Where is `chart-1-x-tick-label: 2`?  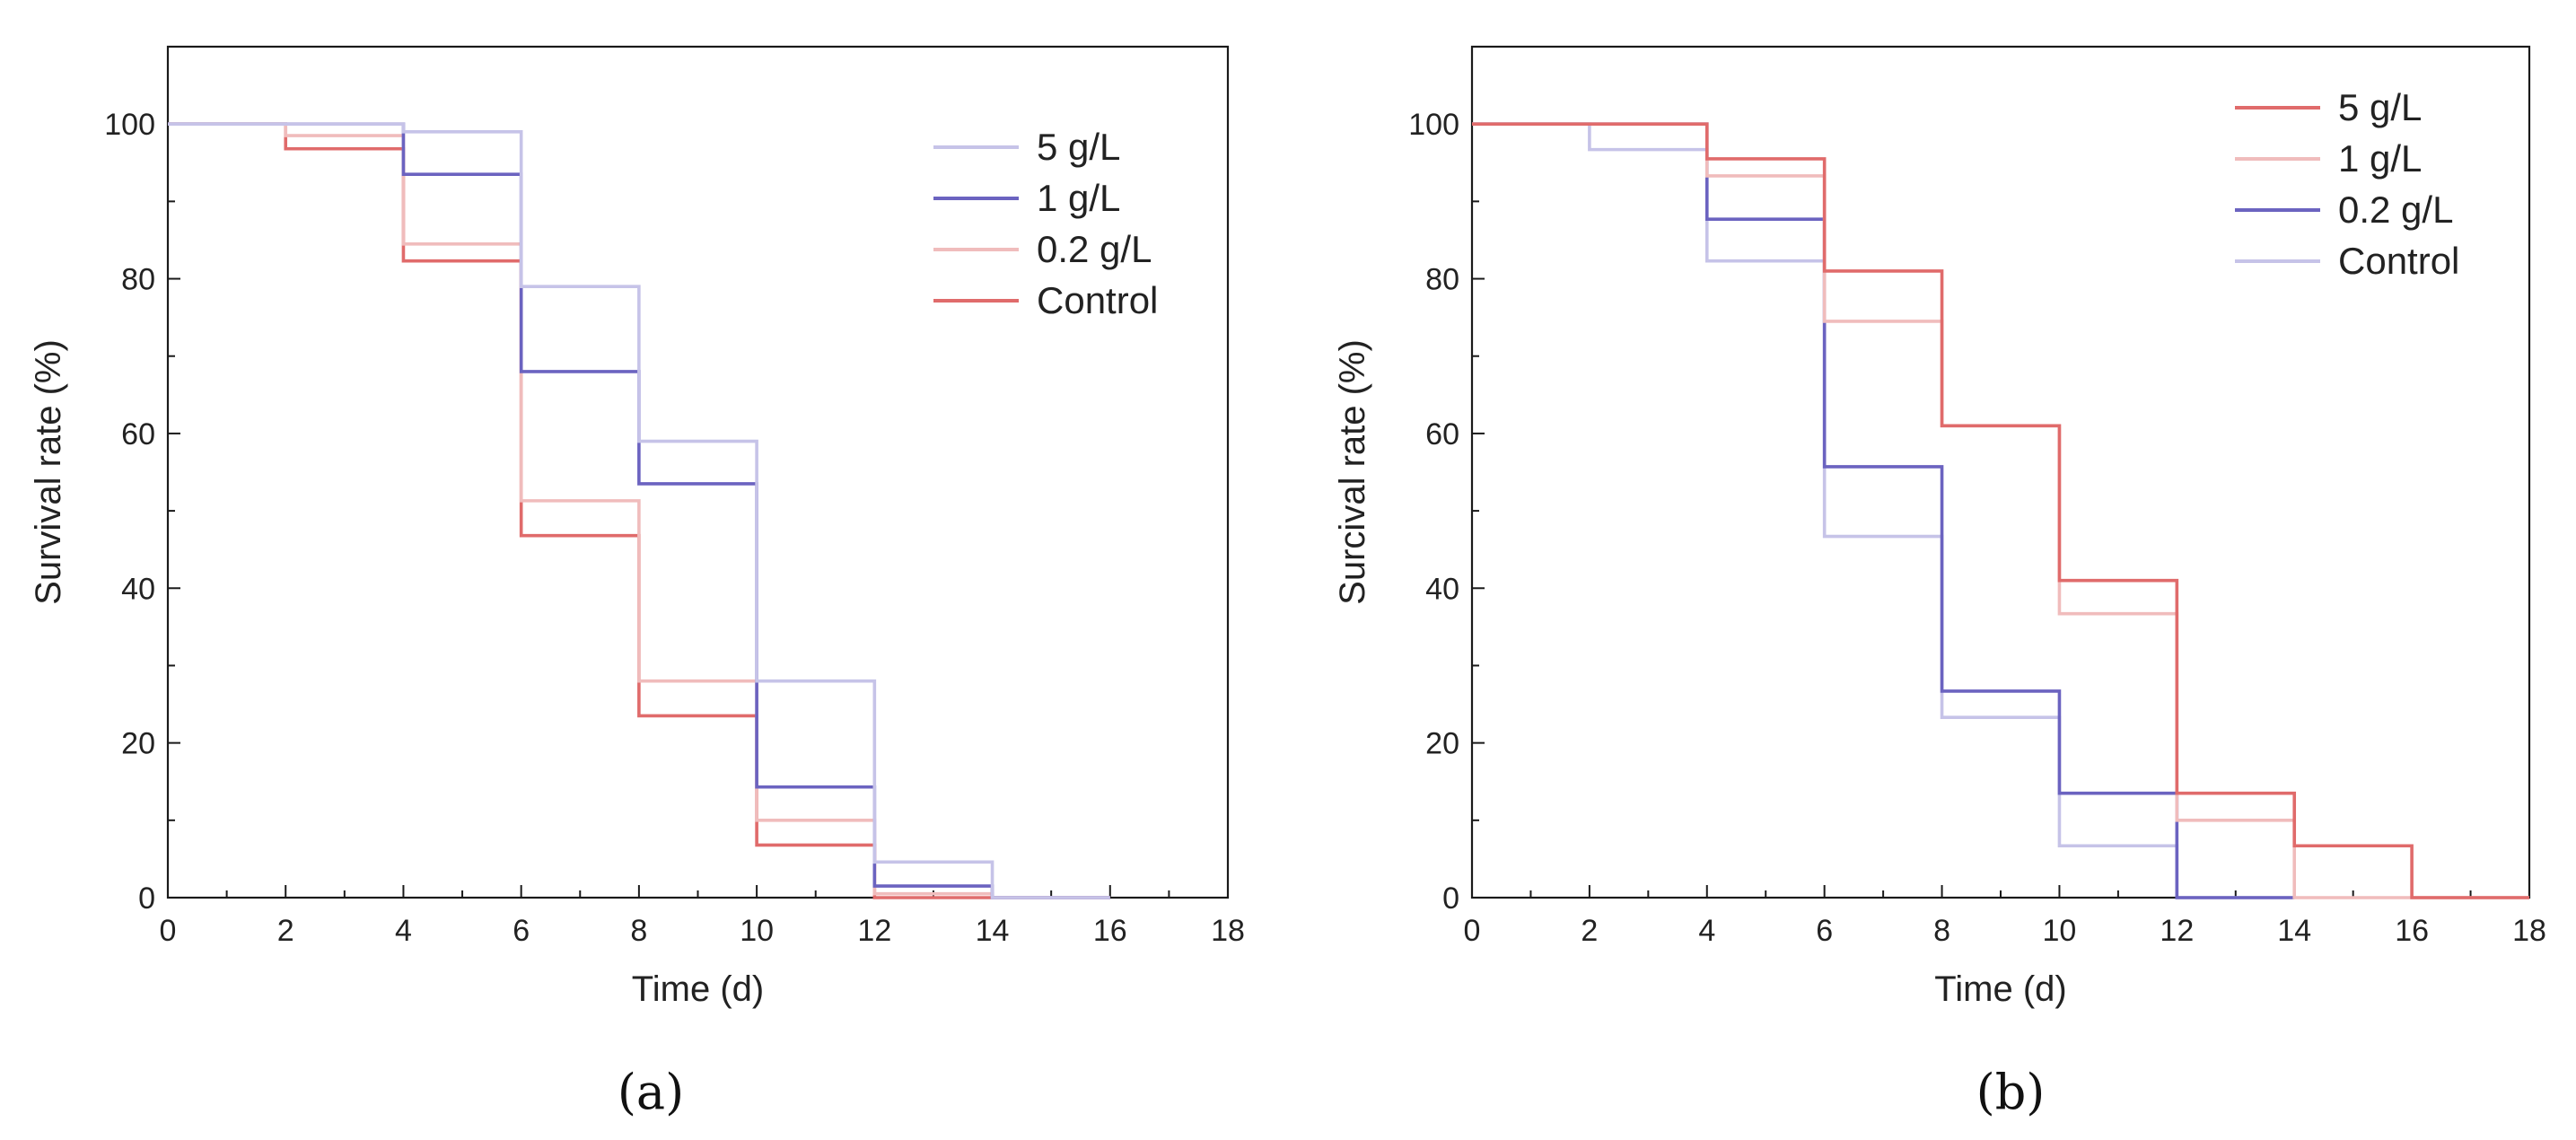
chart-1-x-tick-label: 2 is located at coordinates (1589, 931).